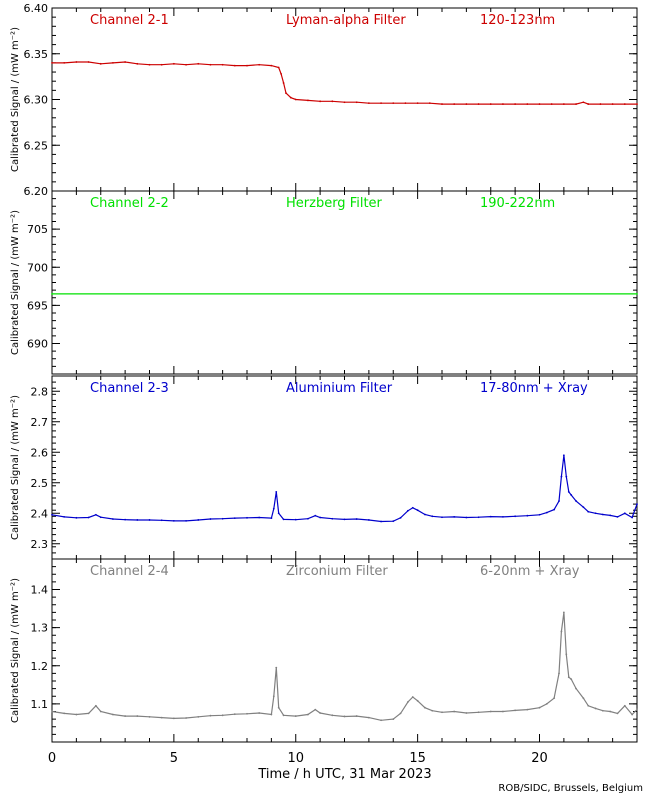 This screenshot has height=800, width=650. I want to click on panel-1-series-line, so click(344, 83).